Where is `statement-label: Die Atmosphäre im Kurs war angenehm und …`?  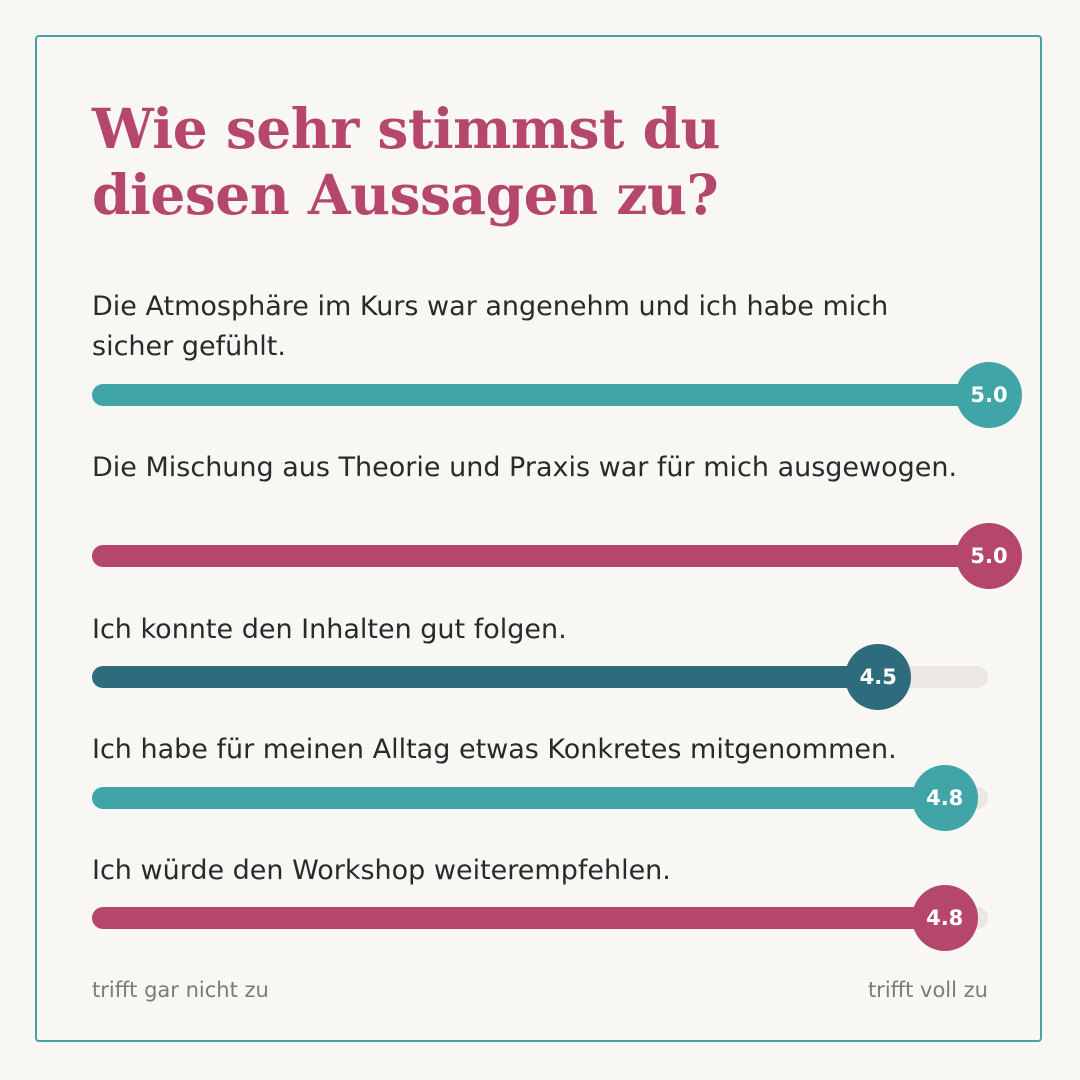 statement-label: Die Atmosphäre im Kurs war angenehm und … is located at coordinates (490, 326).